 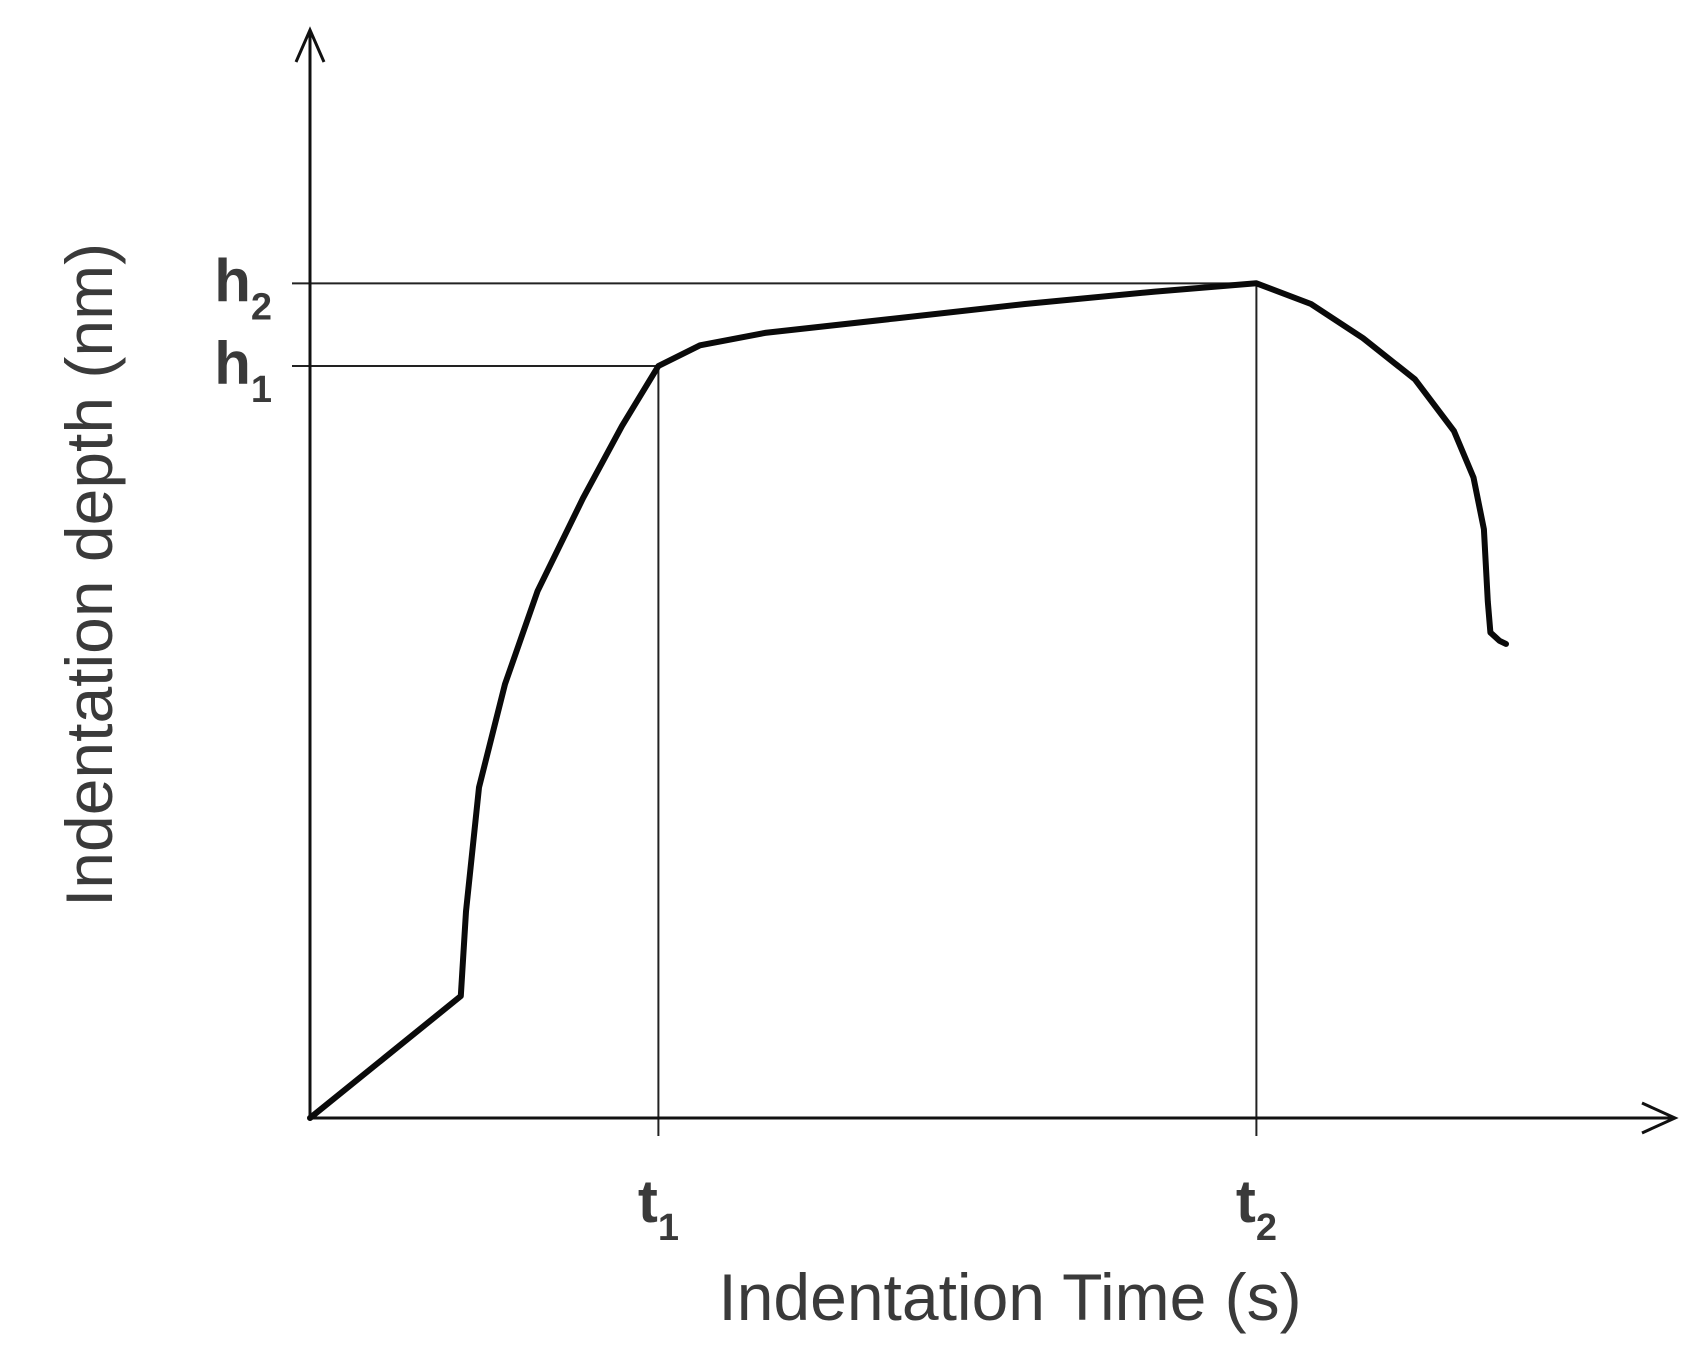 I want to click on x-tick-label-t2: t2, so click(x=1256, y=1208).